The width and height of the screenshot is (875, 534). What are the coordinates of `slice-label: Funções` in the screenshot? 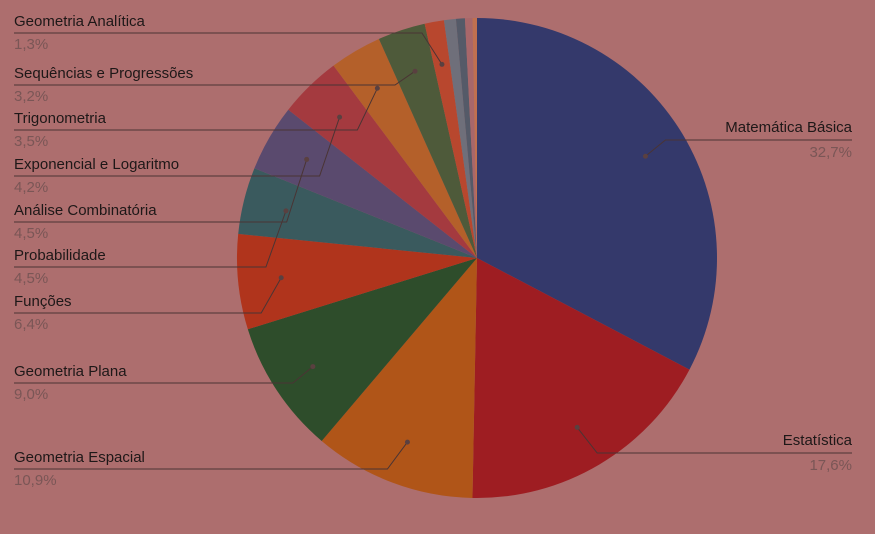 It's located at (43, 301).